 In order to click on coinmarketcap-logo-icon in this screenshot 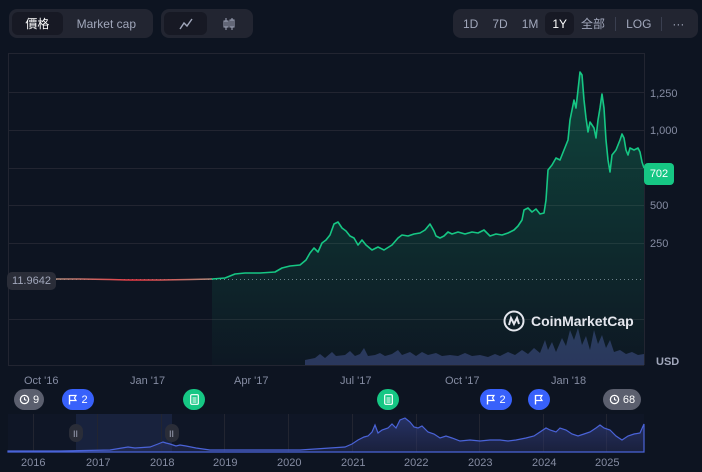, I will do `click(514, 321)`.